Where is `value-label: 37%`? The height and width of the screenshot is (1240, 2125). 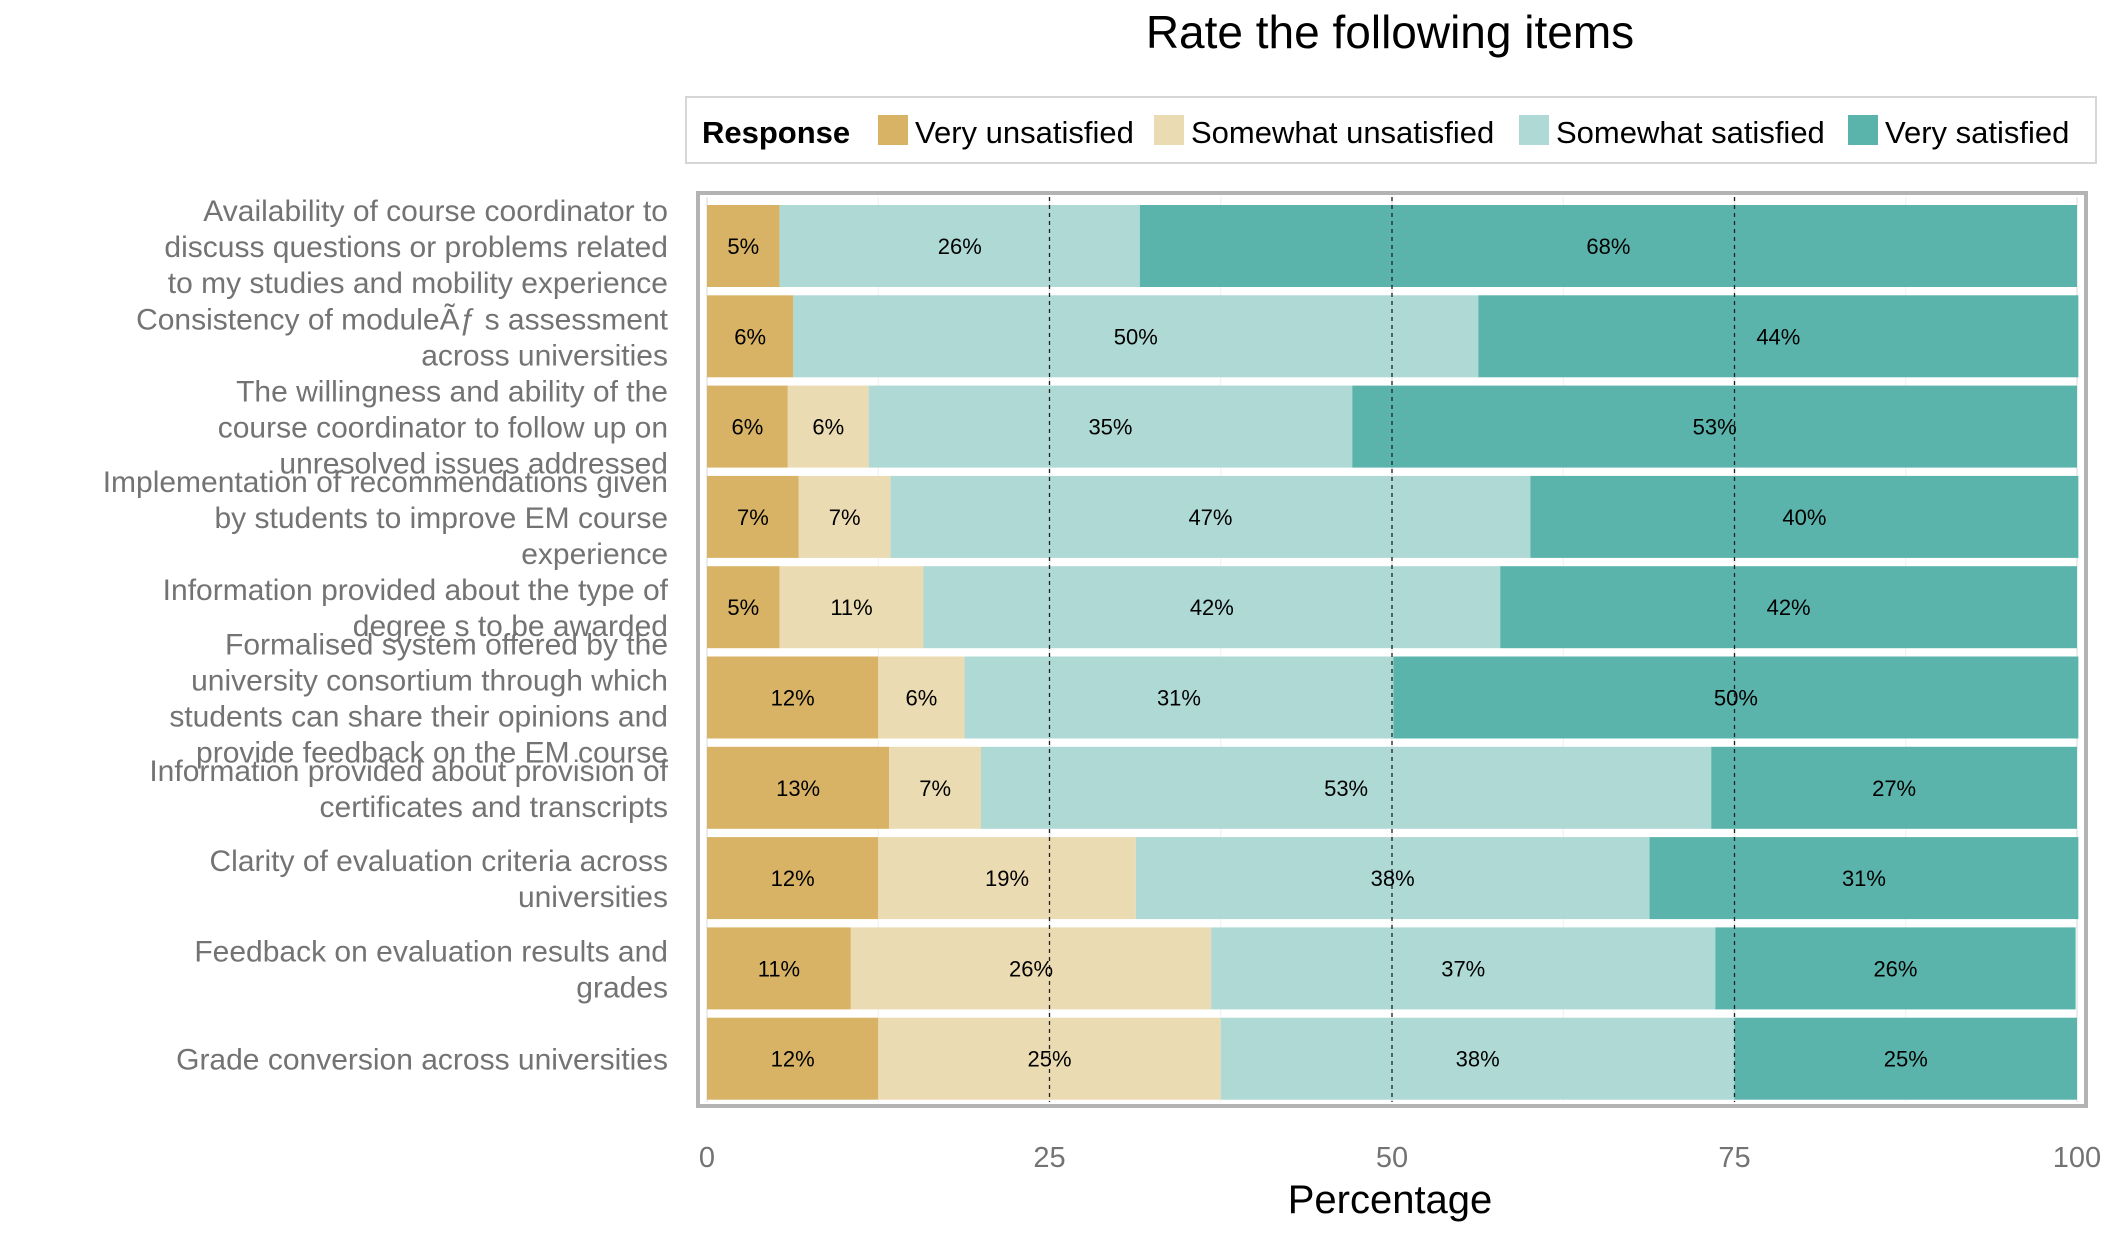 value-label: 37% is located at coordinates (1463, 968).